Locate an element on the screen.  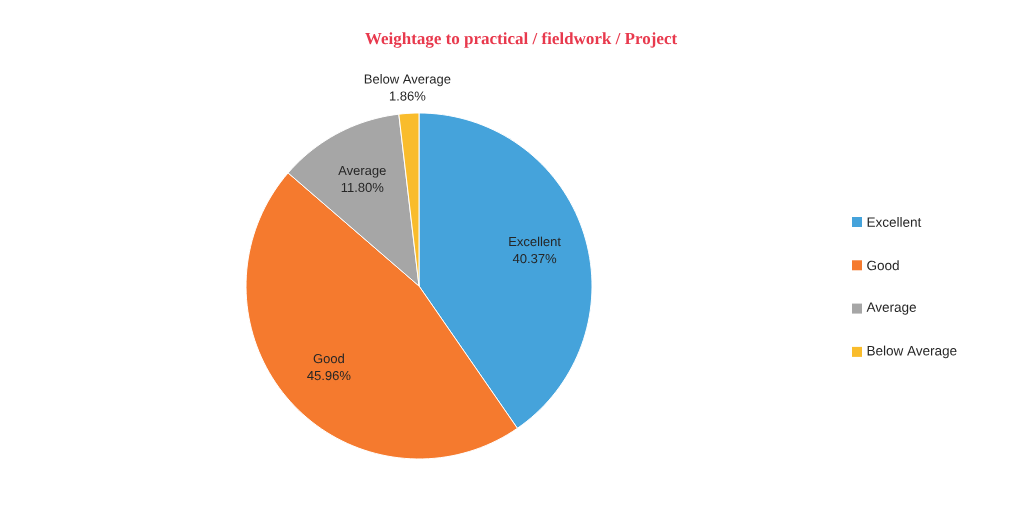
legend-label: Average is located at coordinates (891, 308).